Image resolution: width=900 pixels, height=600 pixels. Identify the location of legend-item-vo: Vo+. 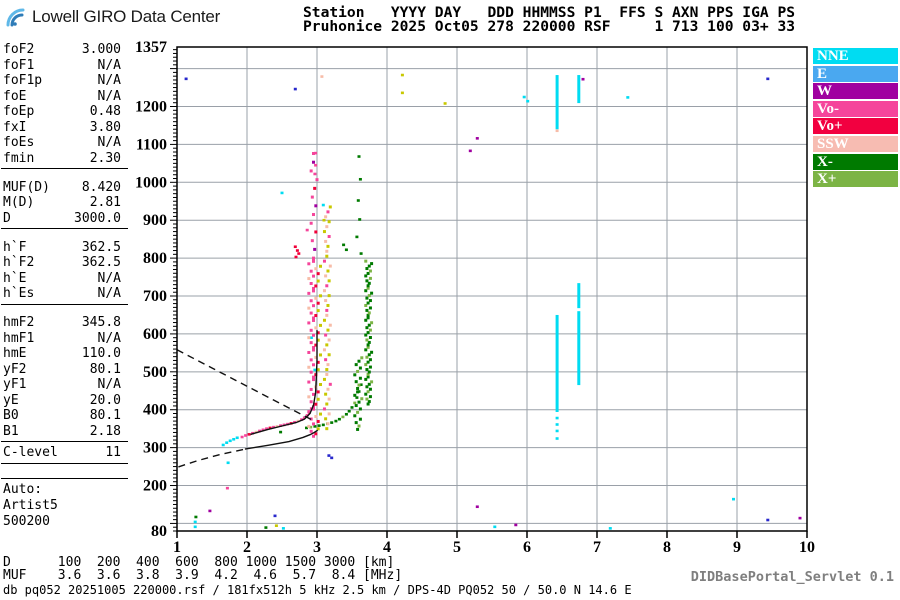
(855, 126).